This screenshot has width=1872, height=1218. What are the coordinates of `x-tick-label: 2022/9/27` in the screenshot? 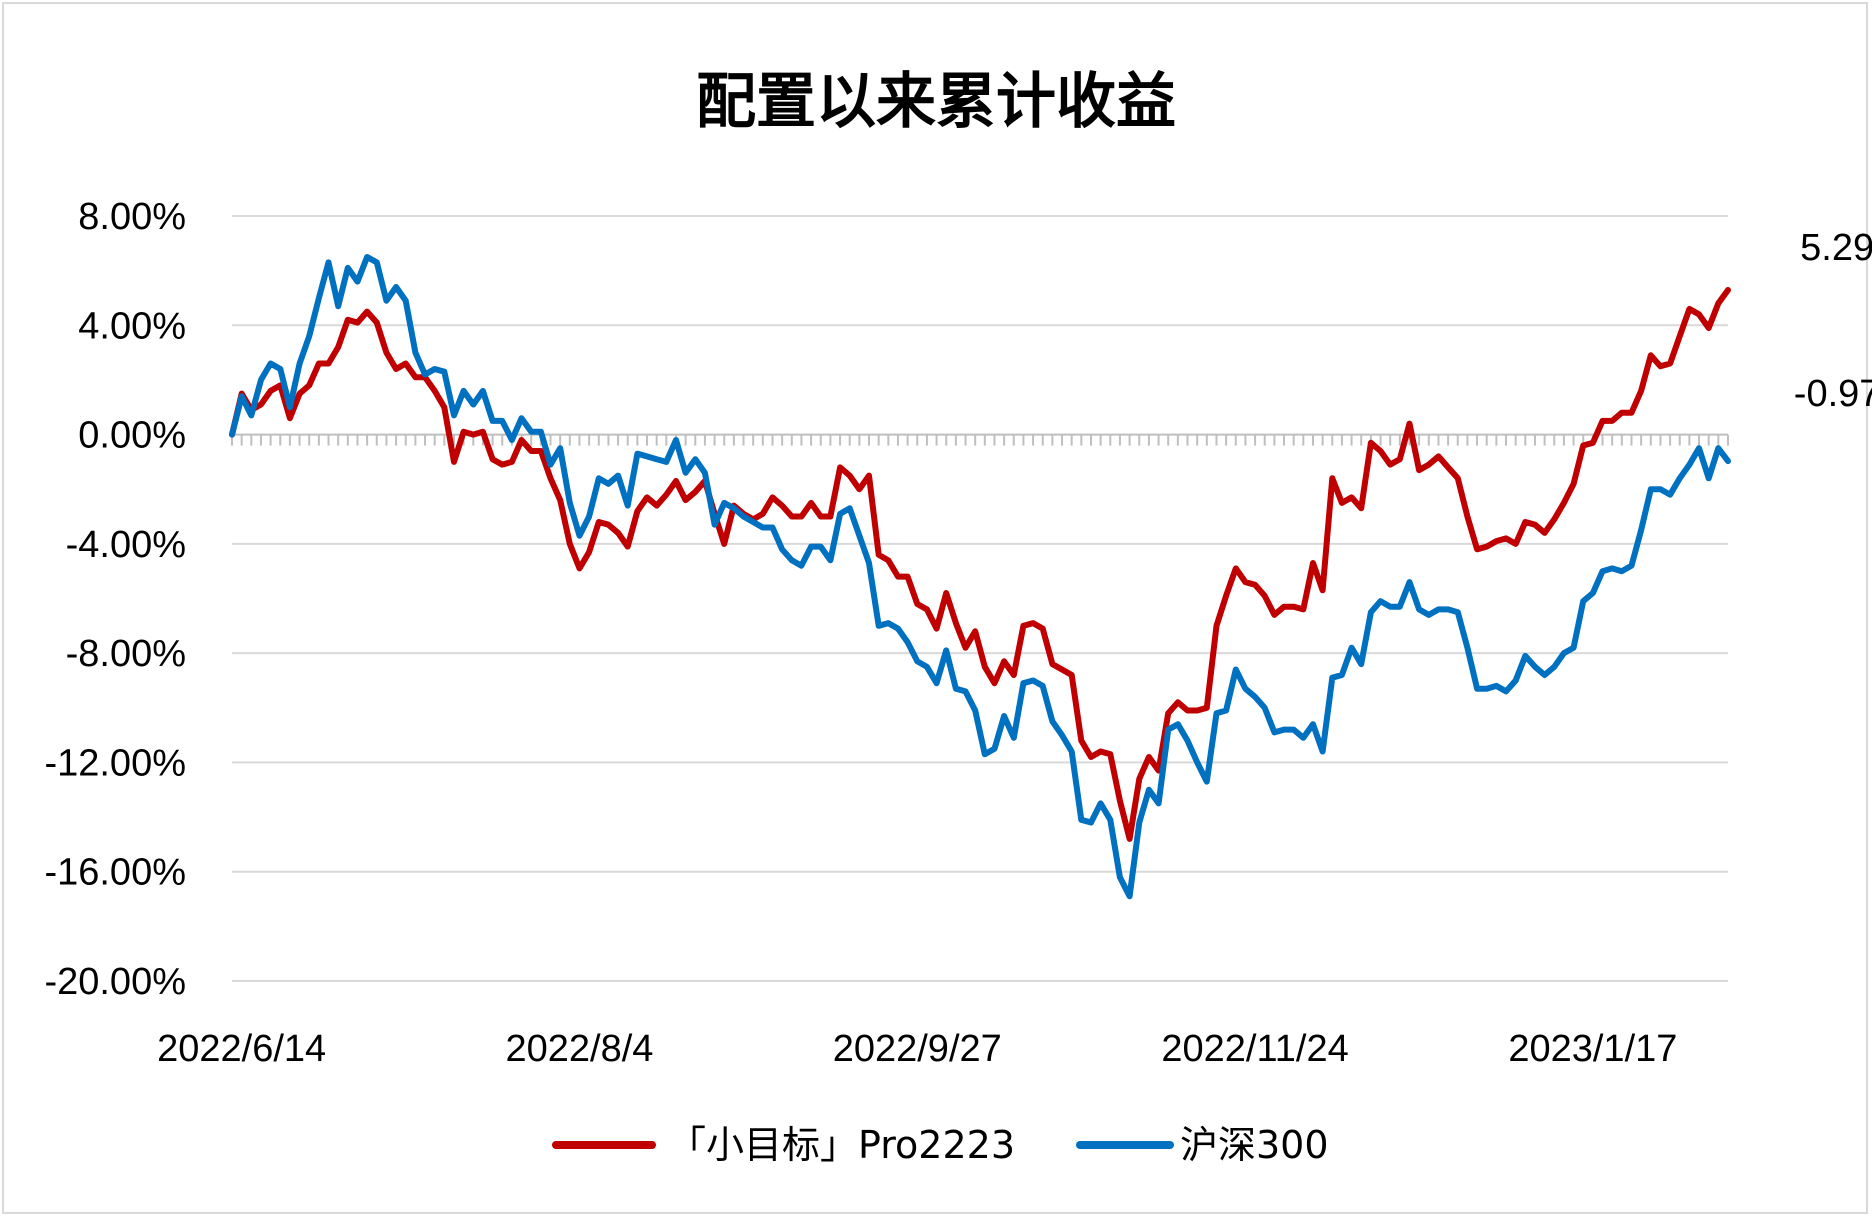 It's located at (917, 1049).